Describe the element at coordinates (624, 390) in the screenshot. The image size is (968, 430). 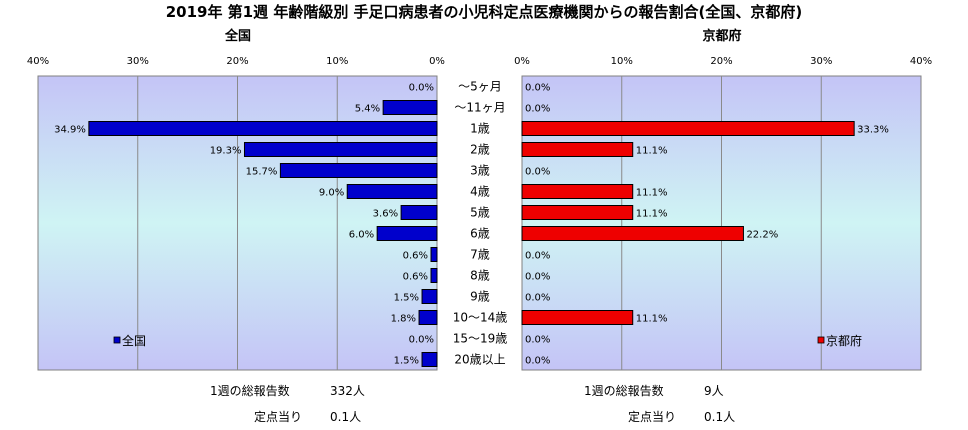
I see `kyoto-total-label: 1週の総報告数` at that location.